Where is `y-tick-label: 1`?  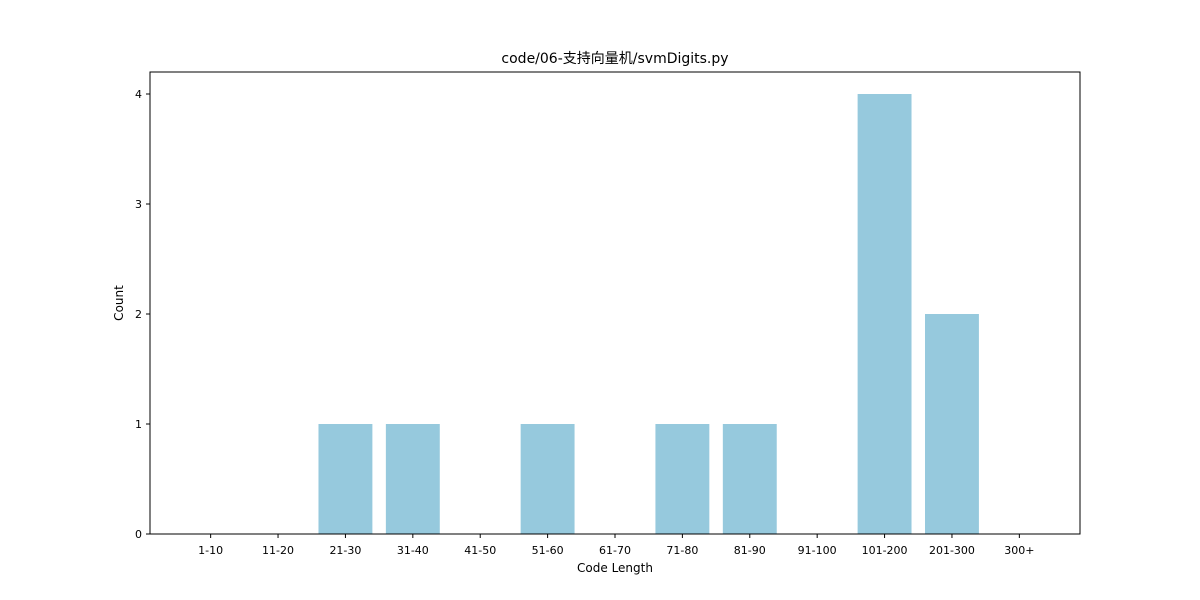 y-tick-label: 1 is located at coordinates (138, 424).